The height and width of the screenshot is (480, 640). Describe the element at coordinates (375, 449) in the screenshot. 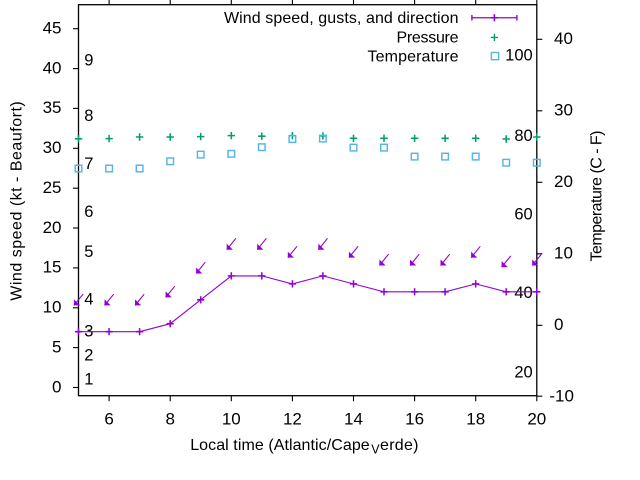

I see `svg-text: V` at that location.